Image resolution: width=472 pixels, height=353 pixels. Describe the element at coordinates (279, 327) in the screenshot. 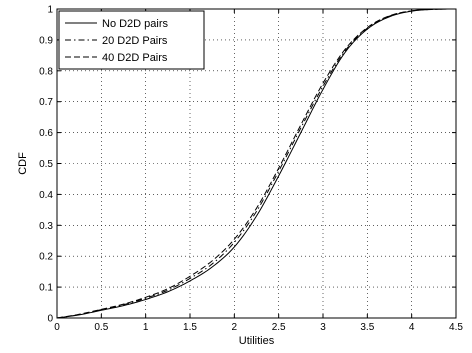

I see `x-tick-label: 2.5` at that location.